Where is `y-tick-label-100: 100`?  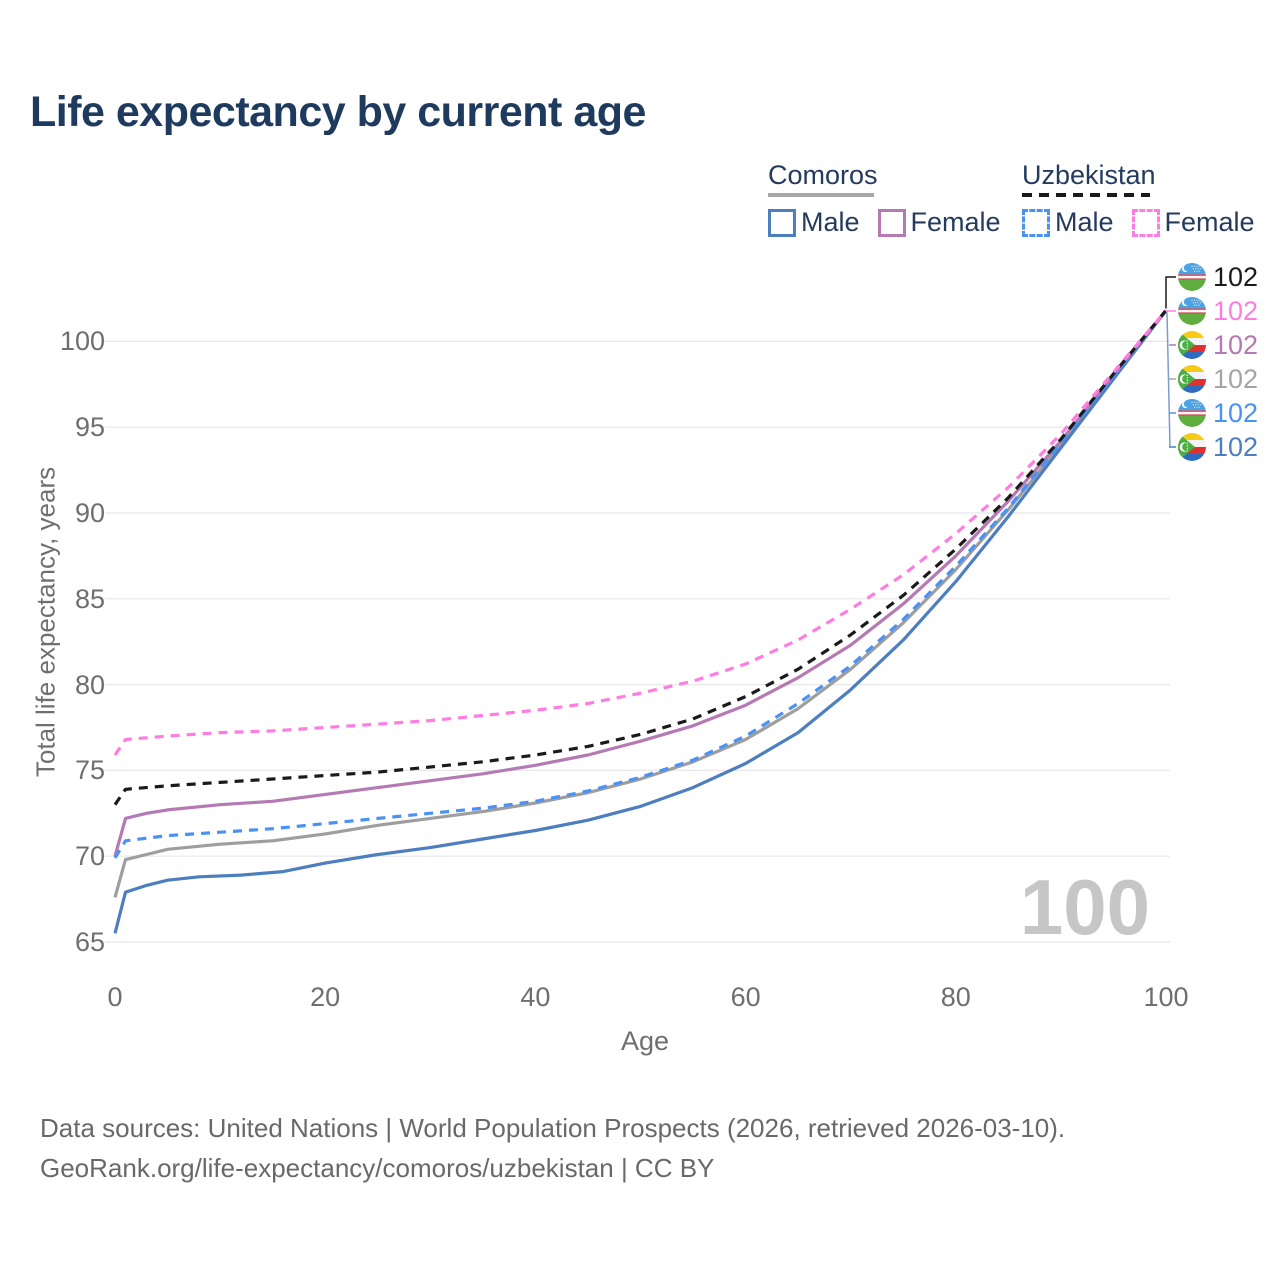 y-tick-label-100: 100 is located at coordinates (82, 341).